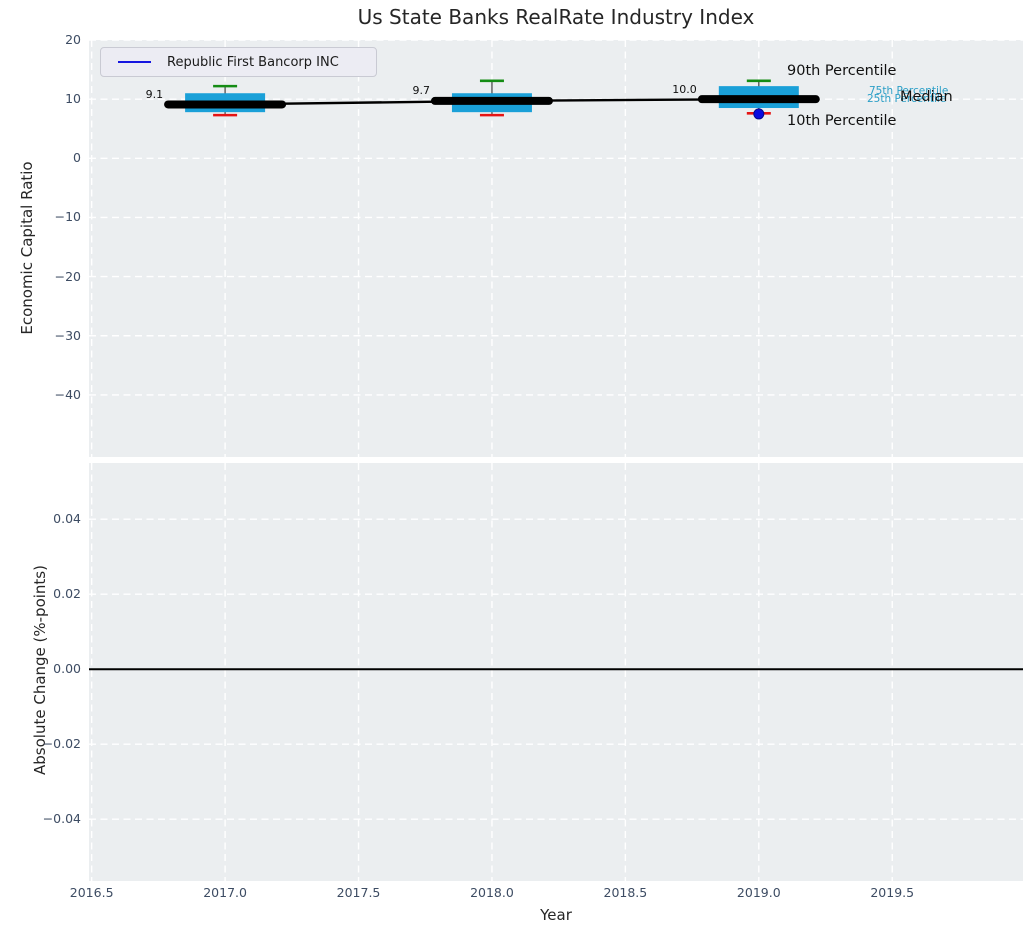  Describe the element at coordinates (926, 97) in the screenshot. I see `annotation-median: Median` at that location.